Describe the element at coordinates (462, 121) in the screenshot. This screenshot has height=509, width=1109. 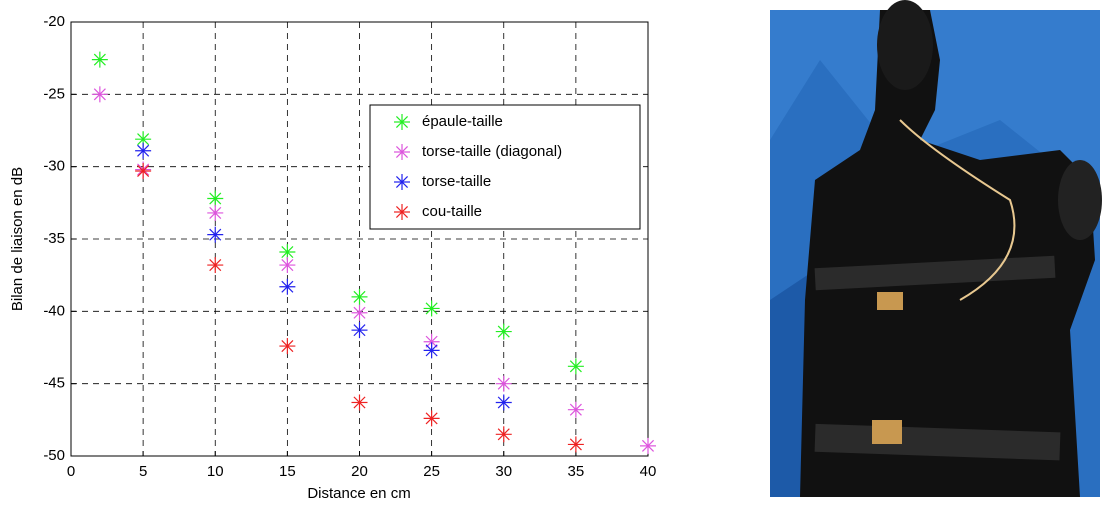
I see `legend-label: épaule-taille` at that location.